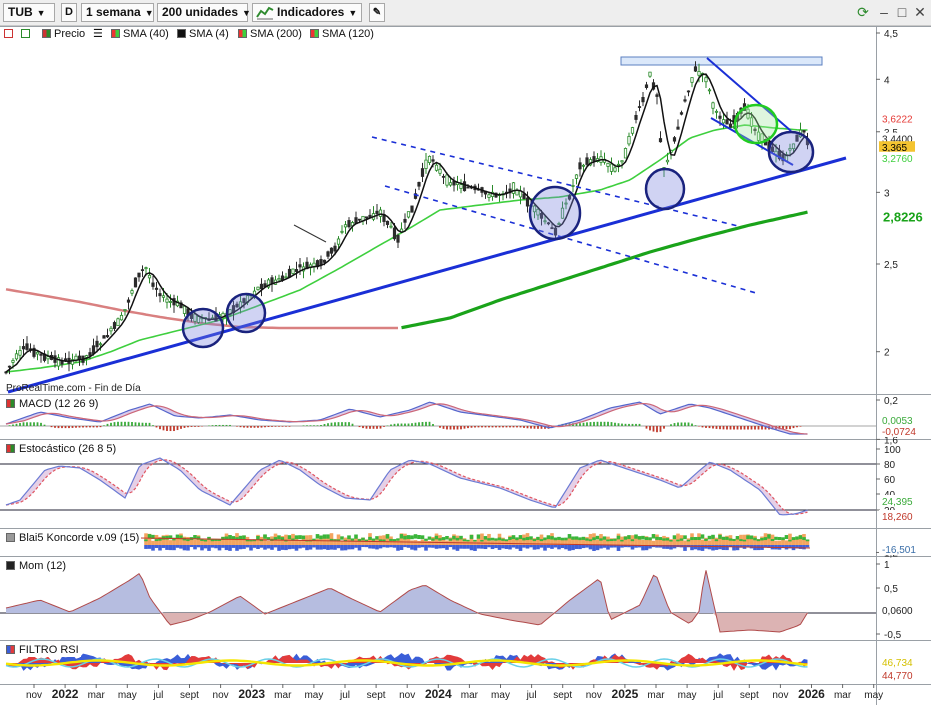 The height and width of the screenshot is (705, 931). Describe the element at coordinates (117, 12) in the screenshot. I see `timeframe-select: 1 semana ▼` at that location.